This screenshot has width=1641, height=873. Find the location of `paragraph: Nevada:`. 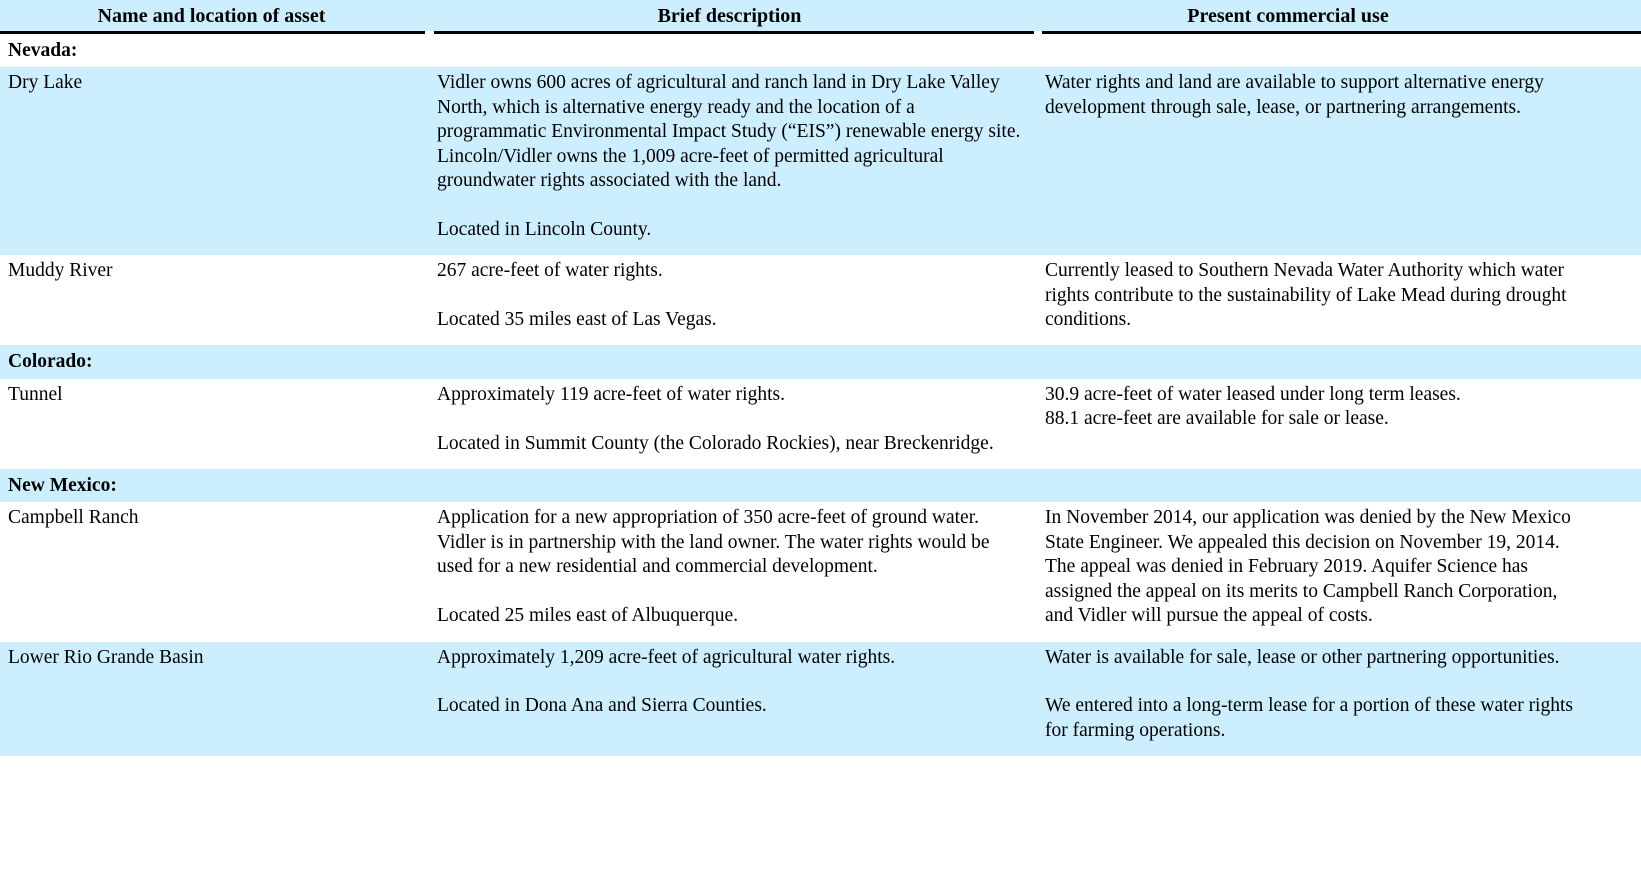

paragraph: Nevada: is located at coordinates (43, 50).